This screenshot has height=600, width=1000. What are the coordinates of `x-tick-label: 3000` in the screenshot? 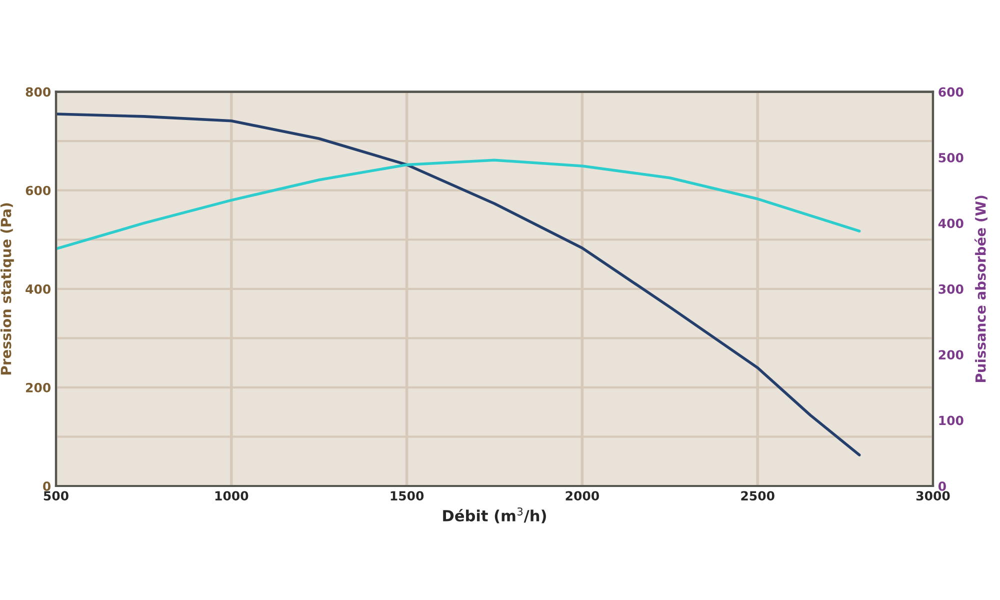 It's located at (933, 496).